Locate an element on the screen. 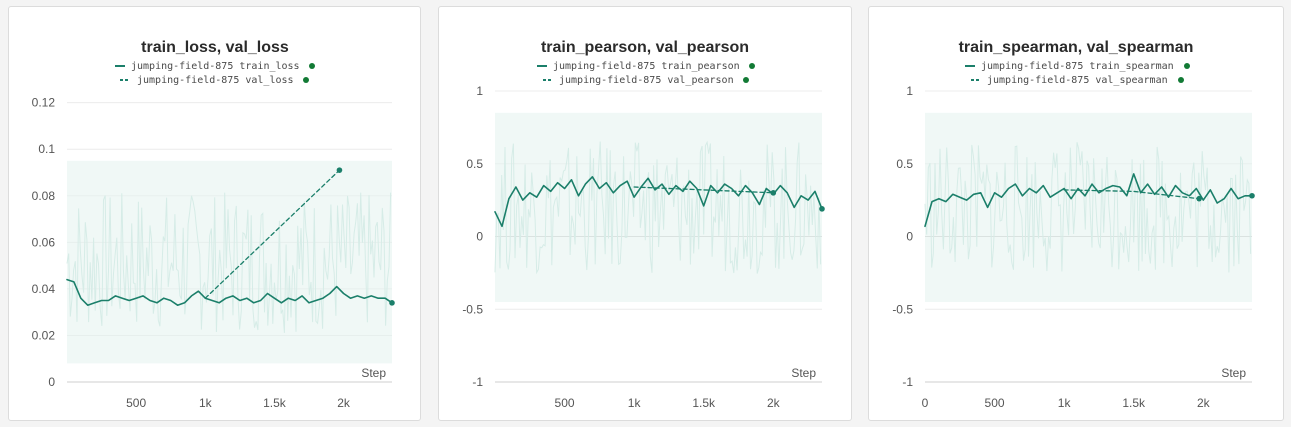 The image size is (1291, 427). x-tick-label: 0 is located at coordinates (925, 403).